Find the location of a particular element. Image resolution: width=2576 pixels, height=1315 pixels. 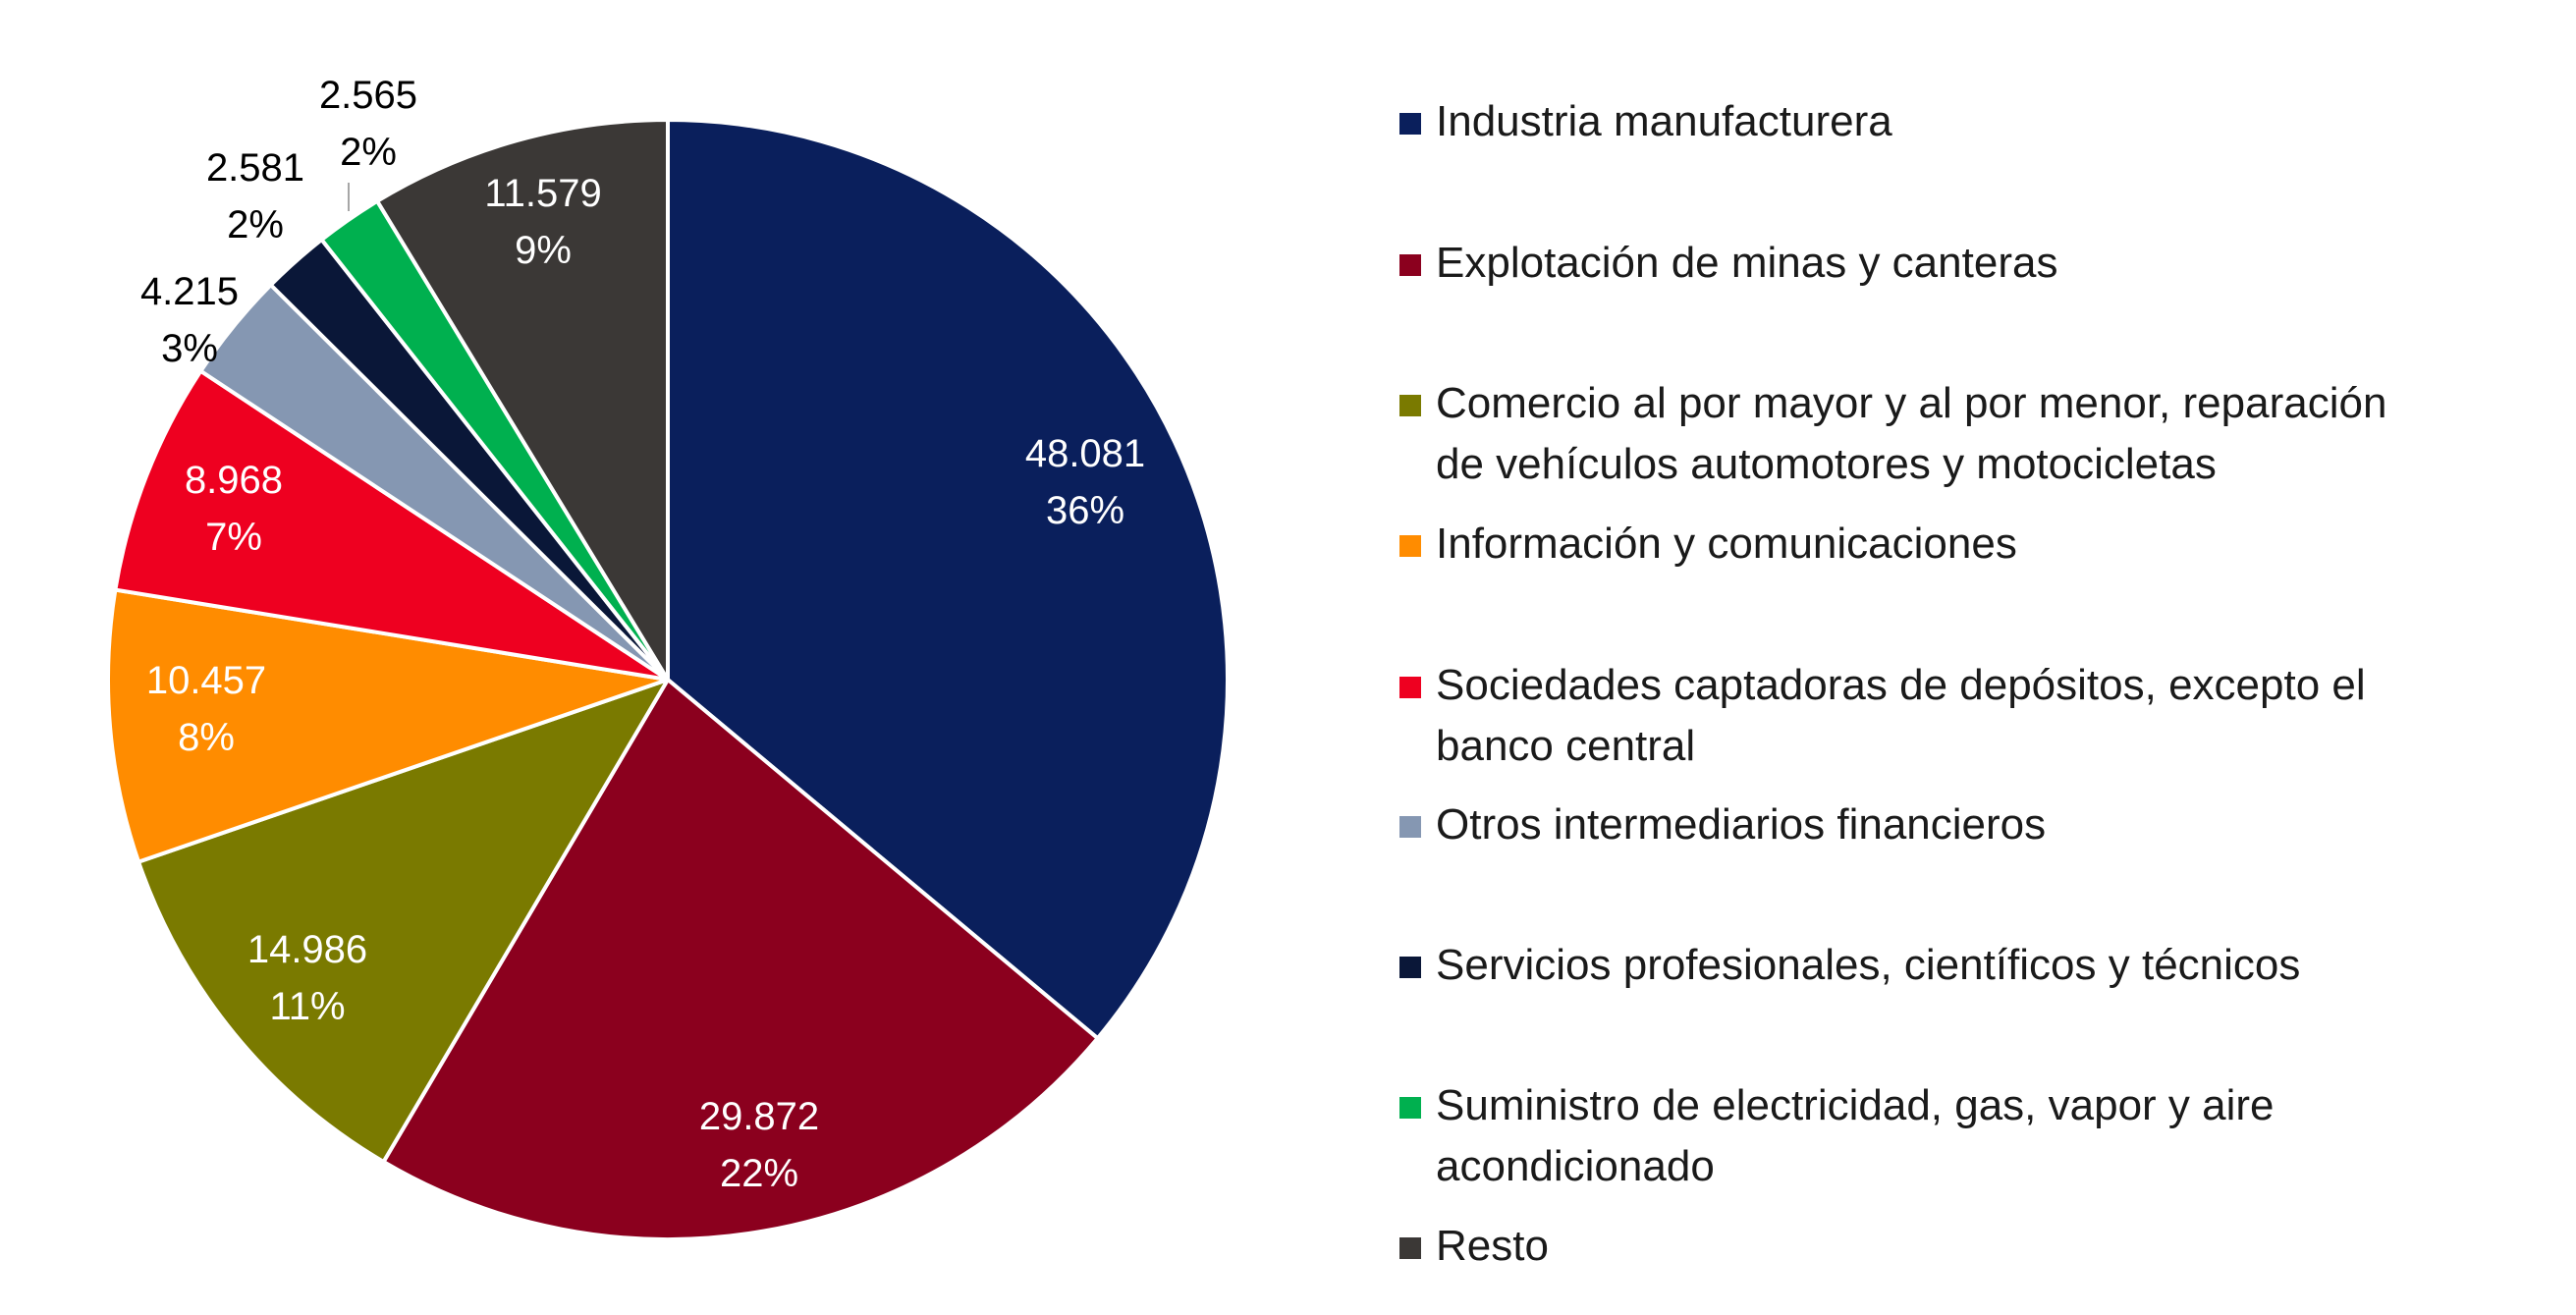

data-label-value: 2.581 is located at coordinates (255, 168).